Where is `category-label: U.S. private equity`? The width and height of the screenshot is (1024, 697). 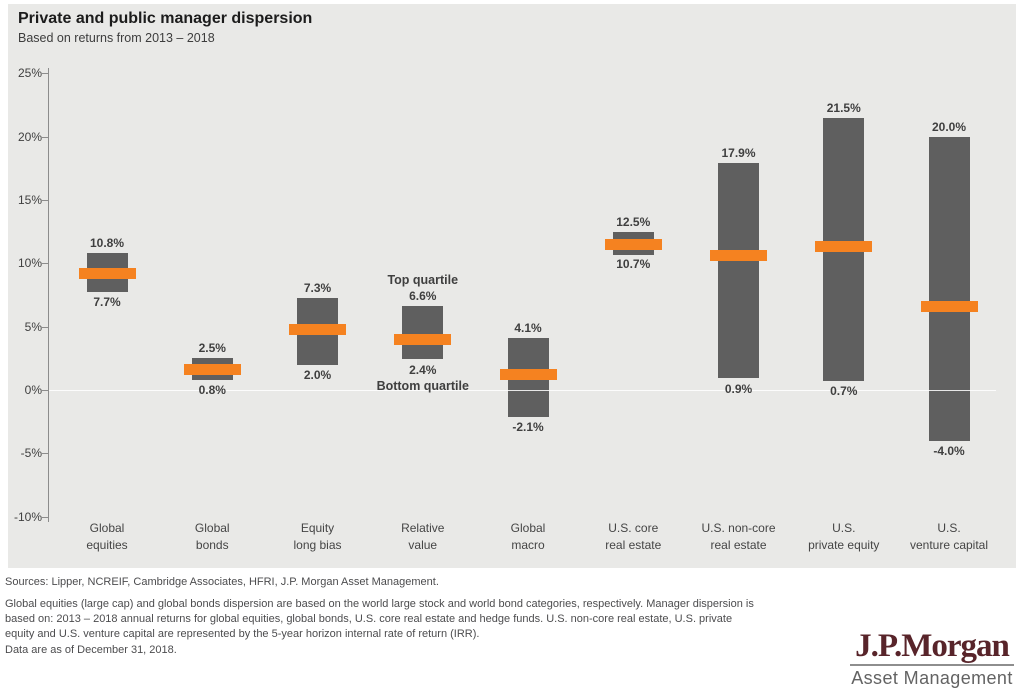
category-label: U.S. private equity is located at coordinates (843, 537).